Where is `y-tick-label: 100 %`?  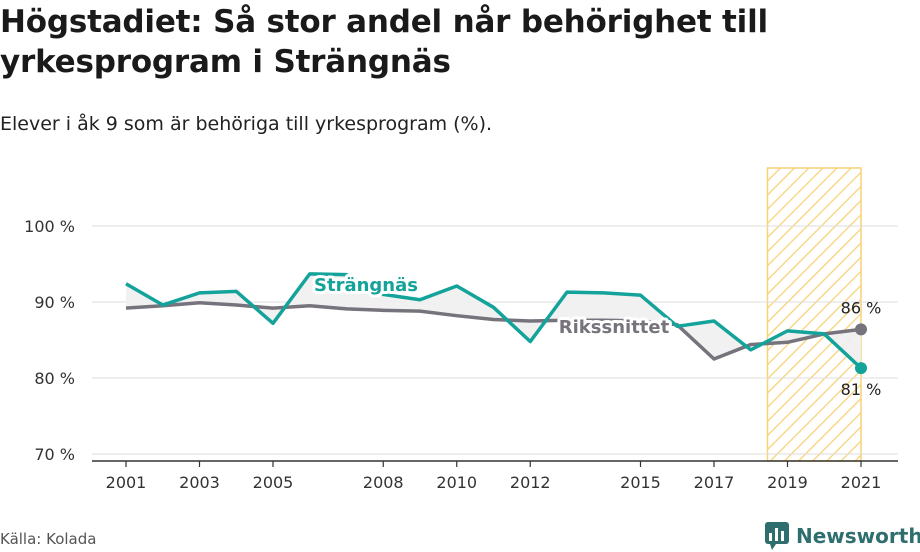 y-tick-label: 100 % is located at coordinates (49, 226).